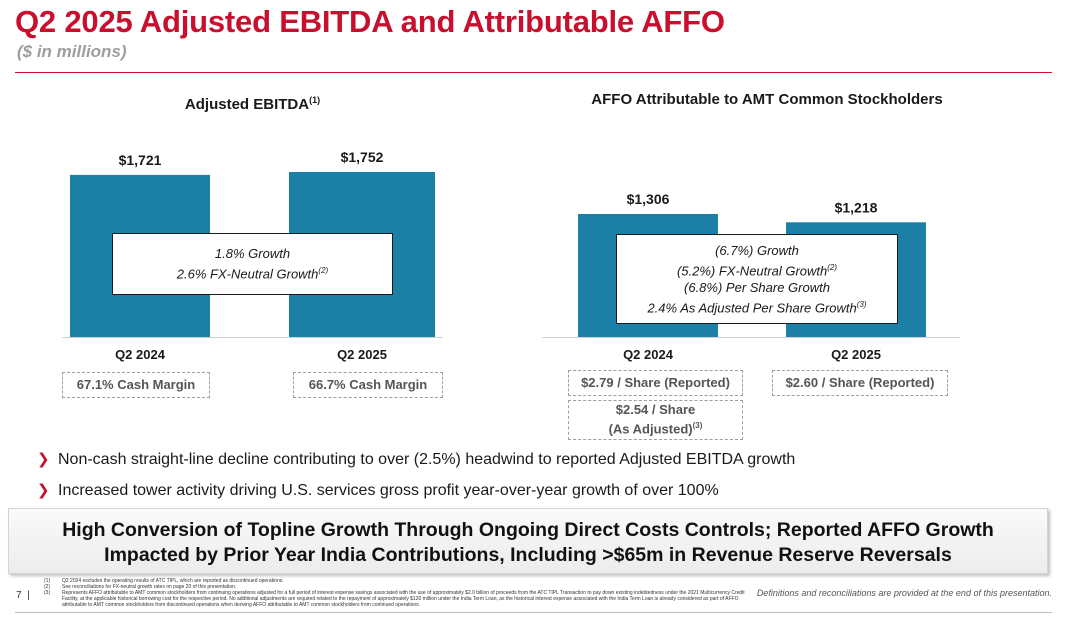 This screenshot has width=1072, height=618. I want to click on growth-line: 2.4% As Adjusted Per Share Growth(3), so click(757, 308).